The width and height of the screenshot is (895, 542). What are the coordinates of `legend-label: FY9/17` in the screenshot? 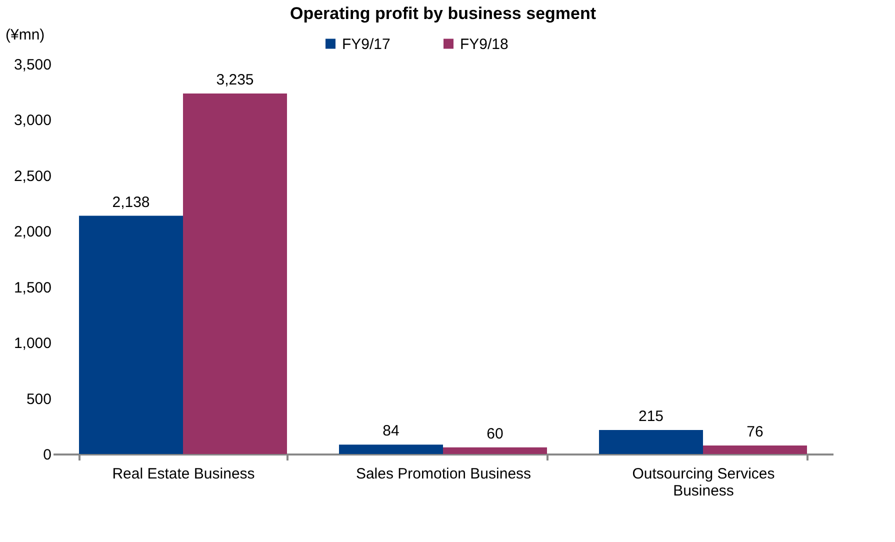 It's located at (366, 44).